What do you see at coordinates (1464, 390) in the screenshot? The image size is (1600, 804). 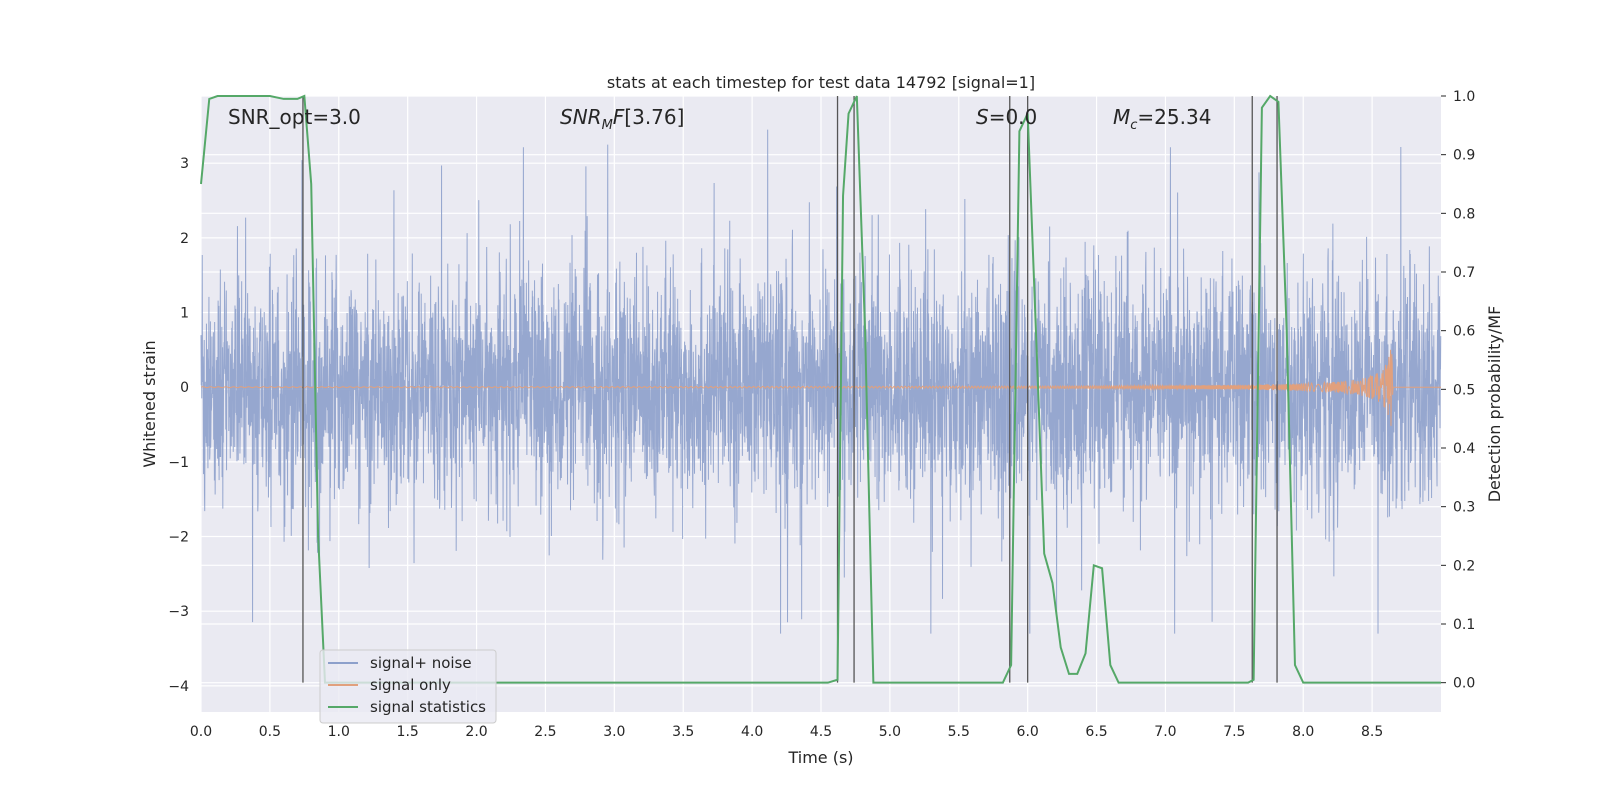 I see `y-right-tick-label: 0.5` at bounding box center [1464, 390].